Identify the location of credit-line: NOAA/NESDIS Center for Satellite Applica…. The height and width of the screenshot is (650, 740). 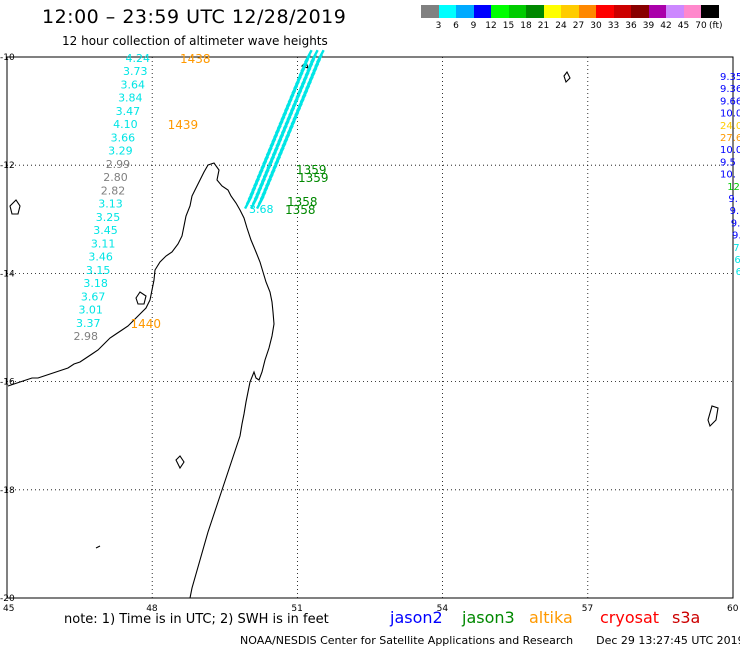
(490, 640).